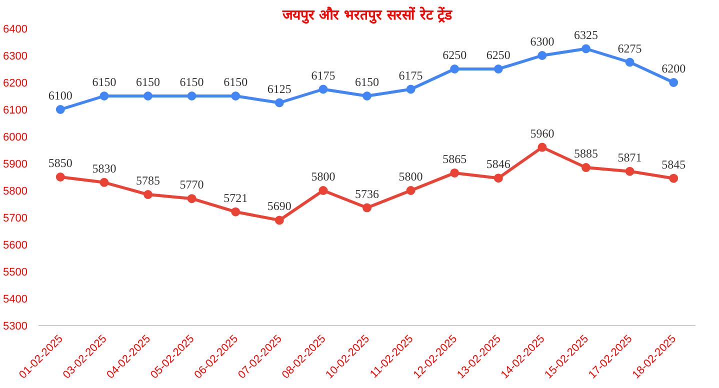 The width and height of the screenshot is (719, 388). Describe the element at coordinates (60, 163) in the screenshot. I see `data-label: 5850` at that location.